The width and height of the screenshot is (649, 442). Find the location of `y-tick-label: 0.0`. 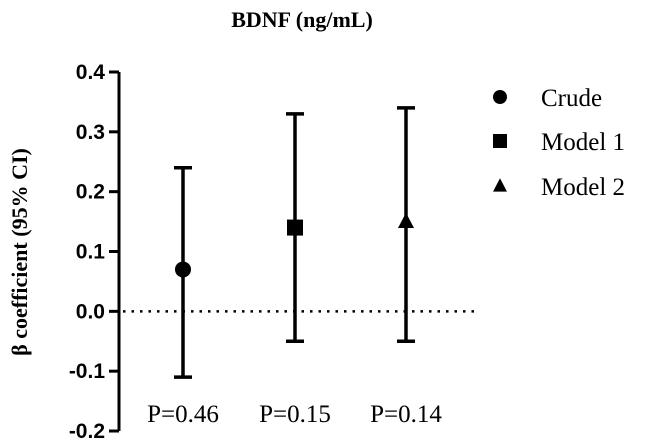

y-tick-label: 0.0 is located at coordinates (90, 311).